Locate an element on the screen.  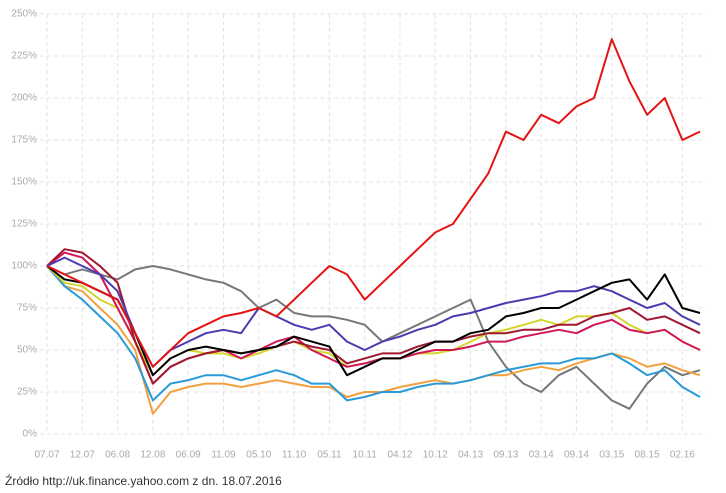
x-tick-label: 07.07 is located at coordinates (46, 455).